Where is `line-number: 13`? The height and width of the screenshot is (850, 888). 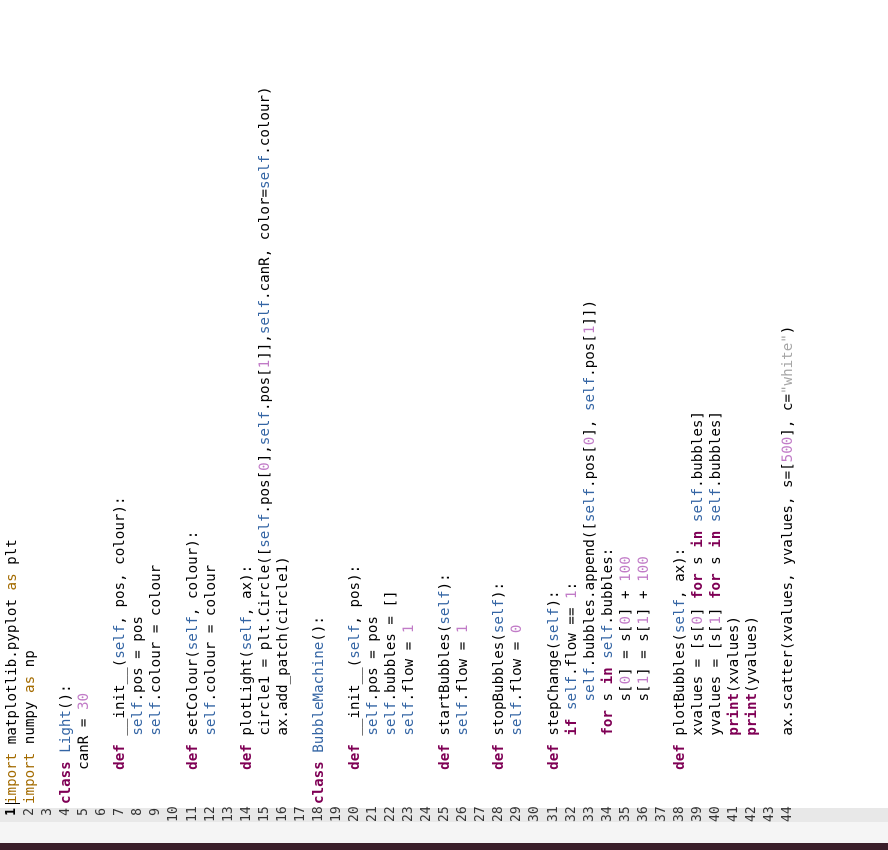 line-number: 13 is located at coordinates (228, 814).